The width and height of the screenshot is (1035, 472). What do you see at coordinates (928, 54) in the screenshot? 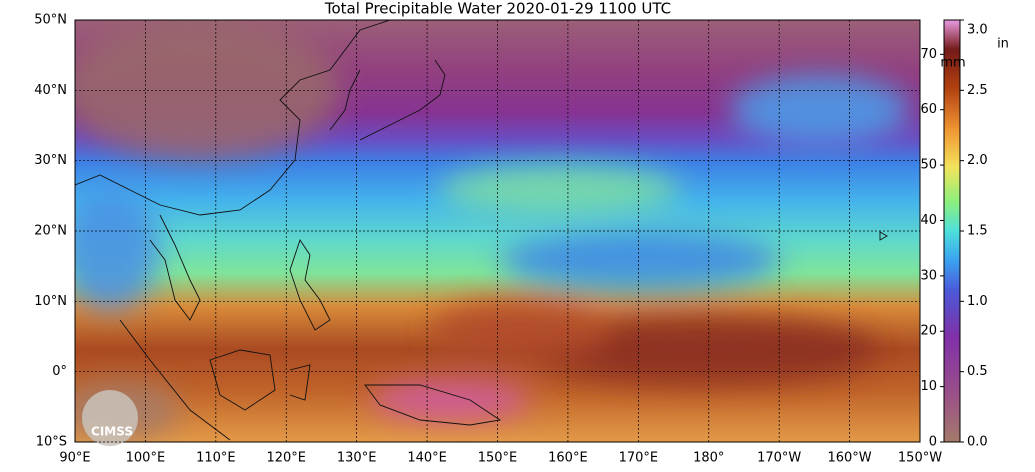
I see `mm-tick-label: 70` at bounding box center [928, 54].